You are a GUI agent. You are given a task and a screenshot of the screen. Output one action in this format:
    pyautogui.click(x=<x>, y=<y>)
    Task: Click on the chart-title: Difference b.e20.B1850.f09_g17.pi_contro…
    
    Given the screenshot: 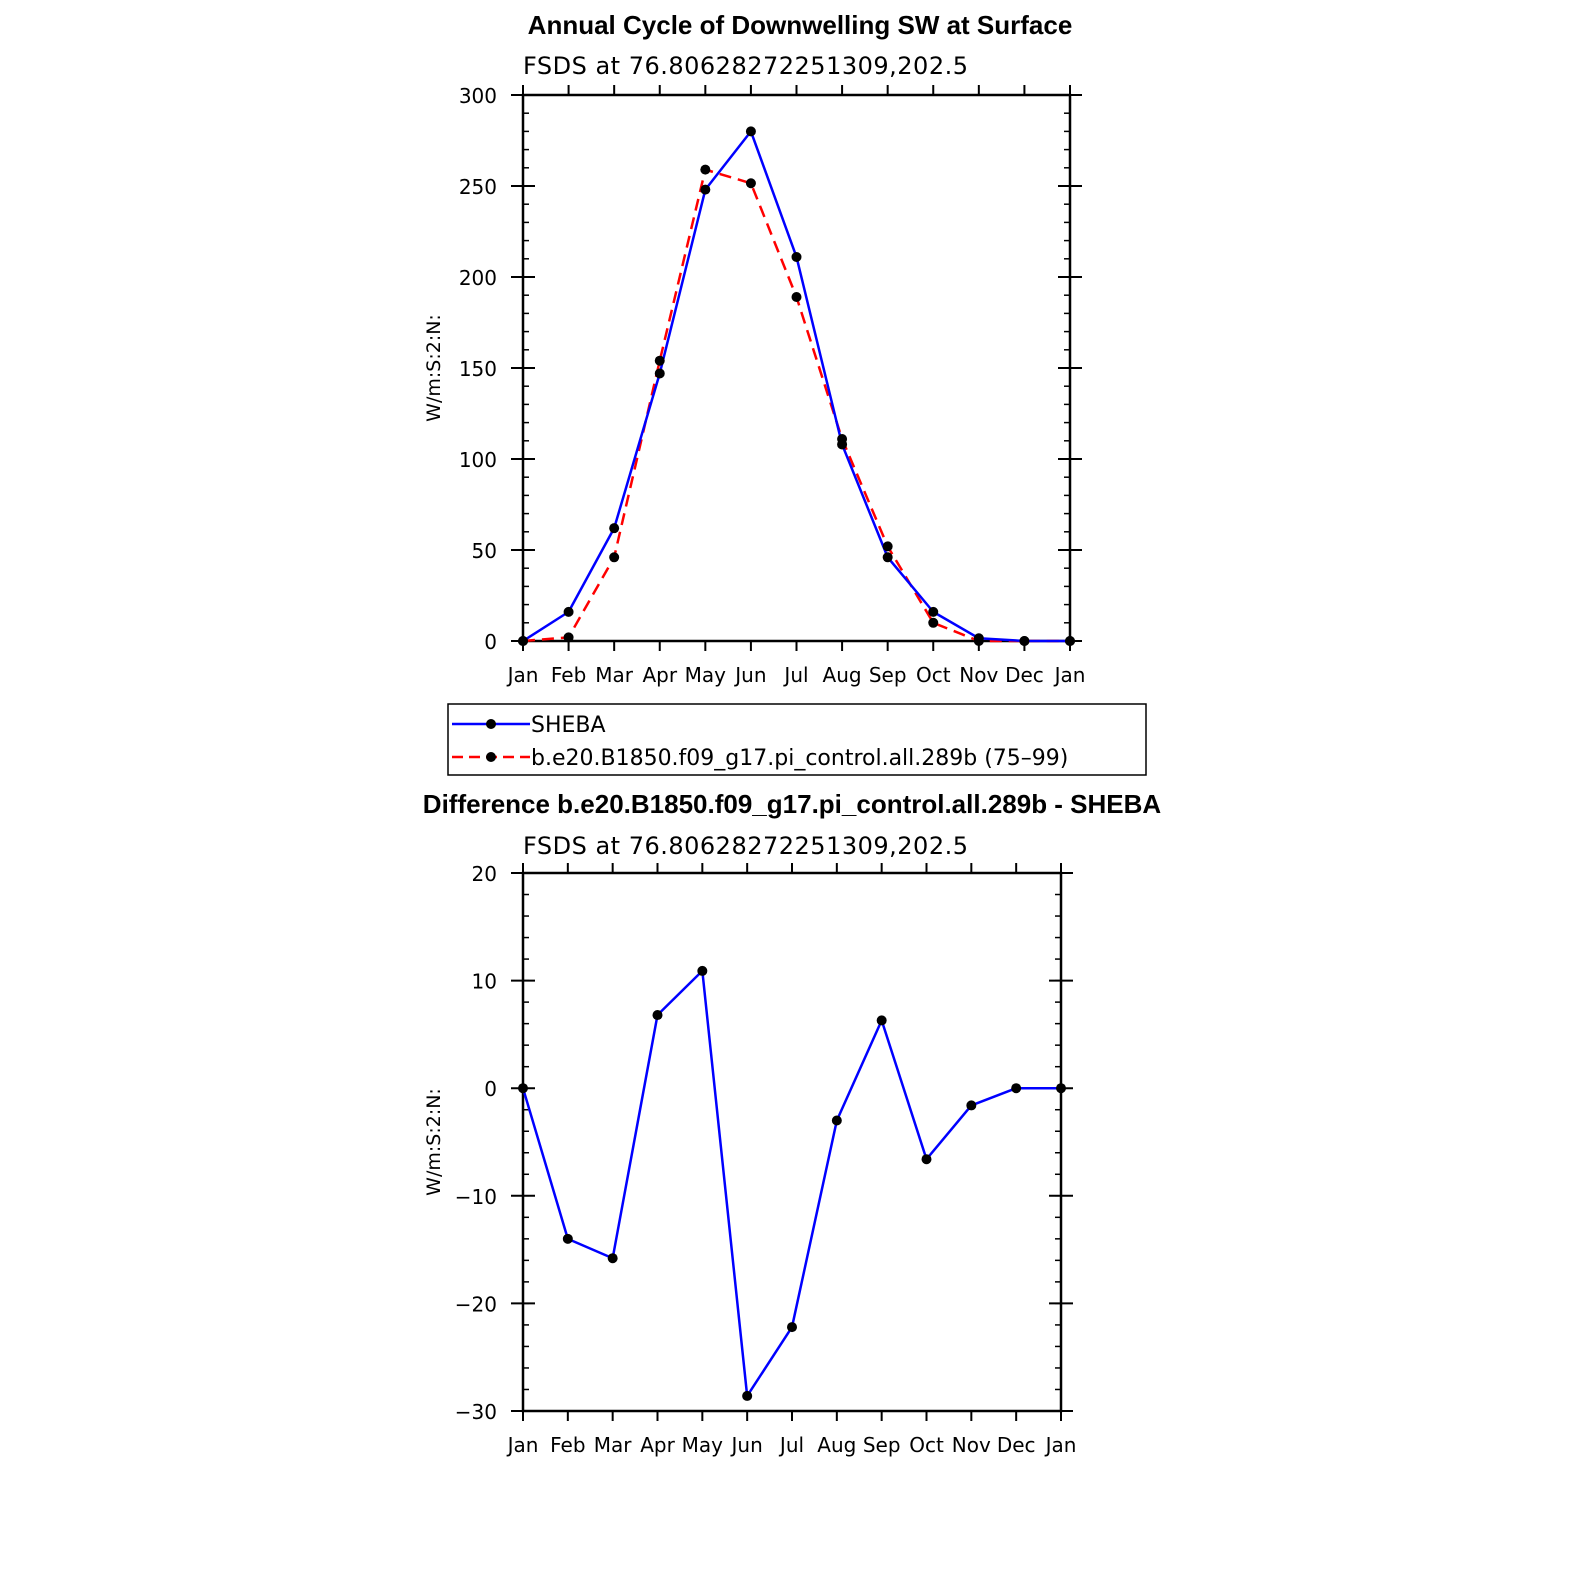 What is the action you would take?
    pyautogui.click(x=792, y=804)
    